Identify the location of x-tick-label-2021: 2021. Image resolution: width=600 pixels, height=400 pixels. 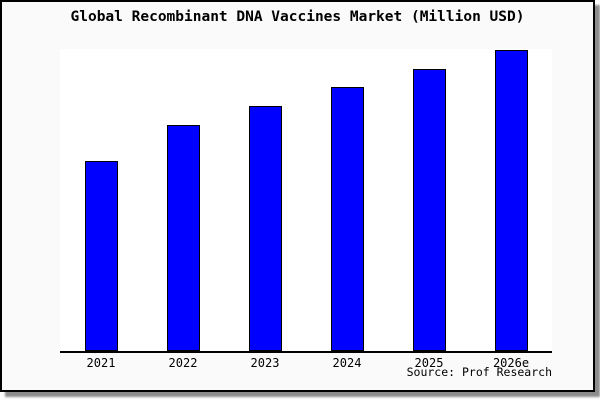
(101, 363).